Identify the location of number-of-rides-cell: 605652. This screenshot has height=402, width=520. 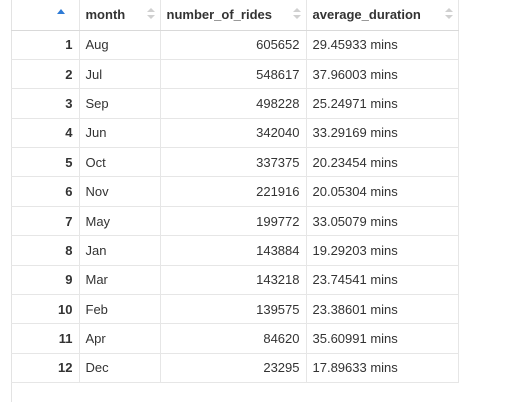
(233, 45).